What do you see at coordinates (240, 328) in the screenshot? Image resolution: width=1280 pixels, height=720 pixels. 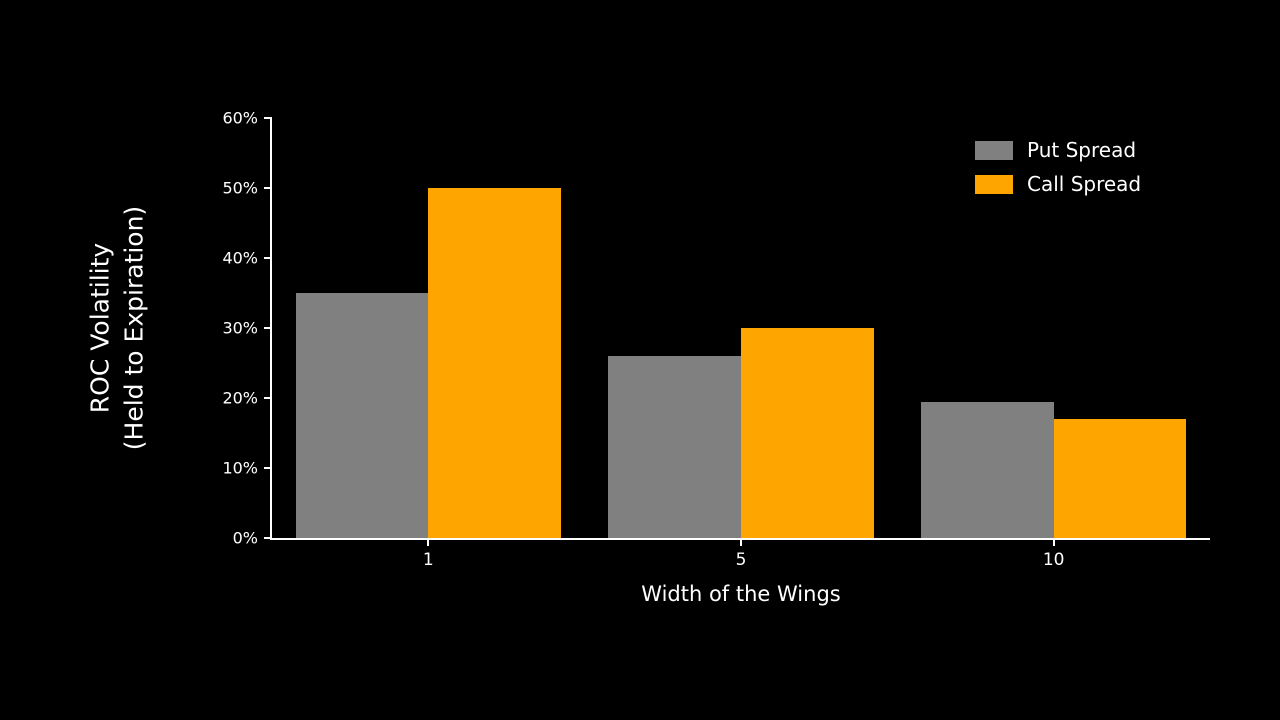 I see `y-tick-label: 30%` at bounding box center [240, 328].